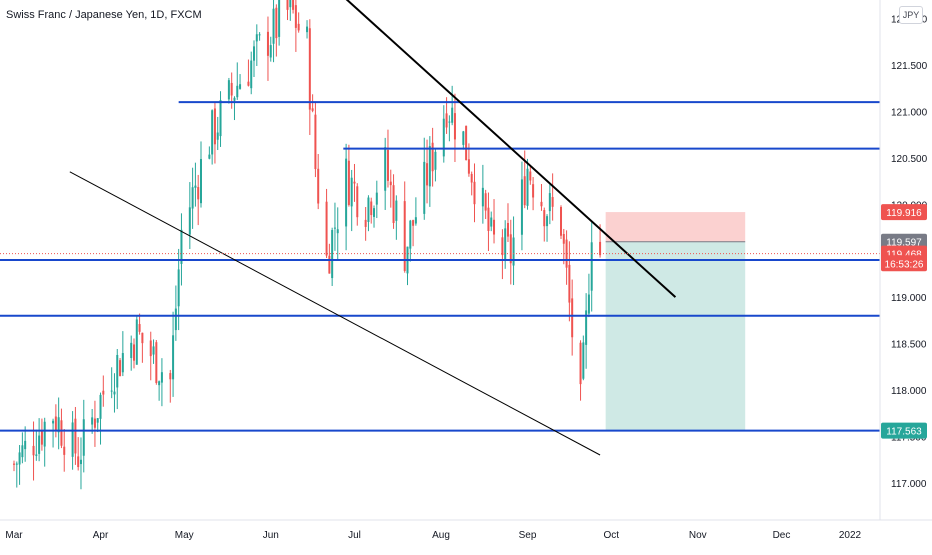 The width and height of the screenshot is (932, 555). I want to click on x-tick-label: Jul, so click(354, 535).